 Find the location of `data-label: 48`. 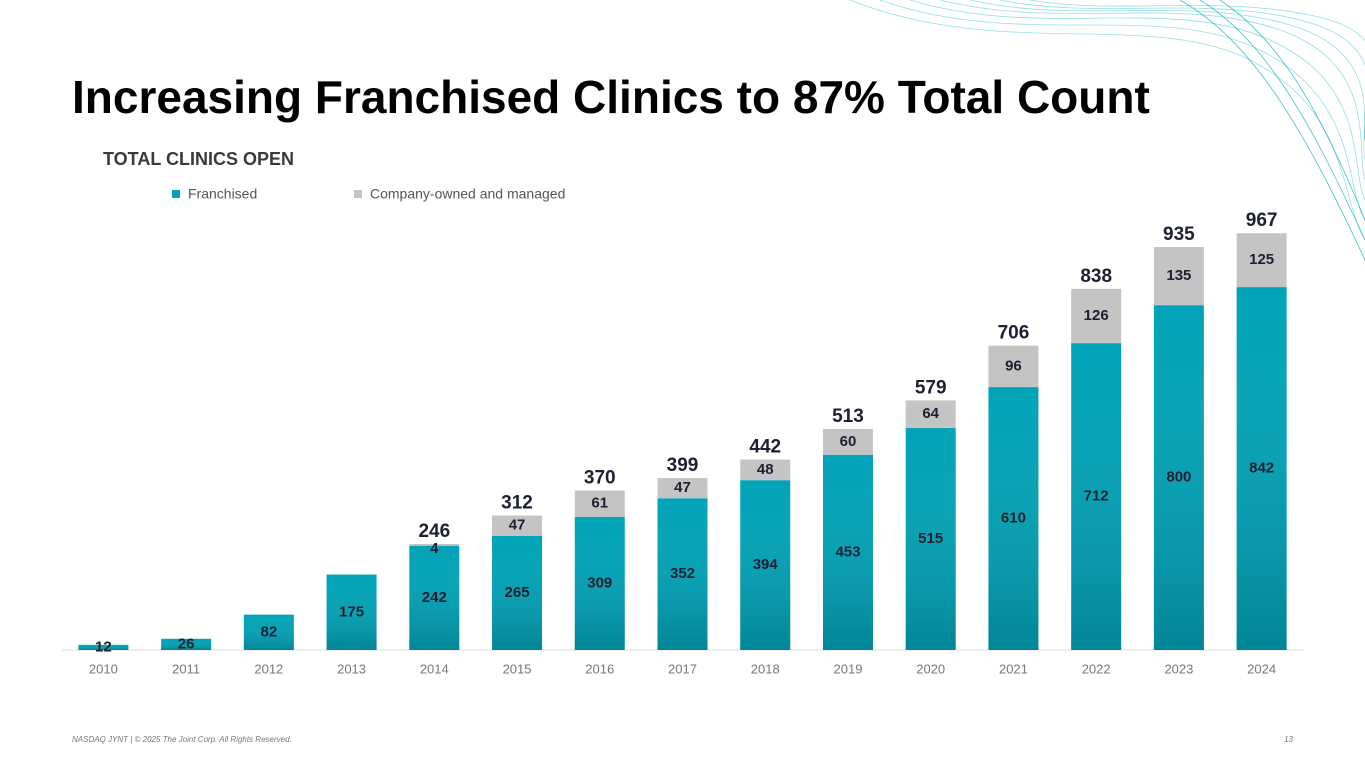

data-label: 48 is located at coordinates (765, 469).